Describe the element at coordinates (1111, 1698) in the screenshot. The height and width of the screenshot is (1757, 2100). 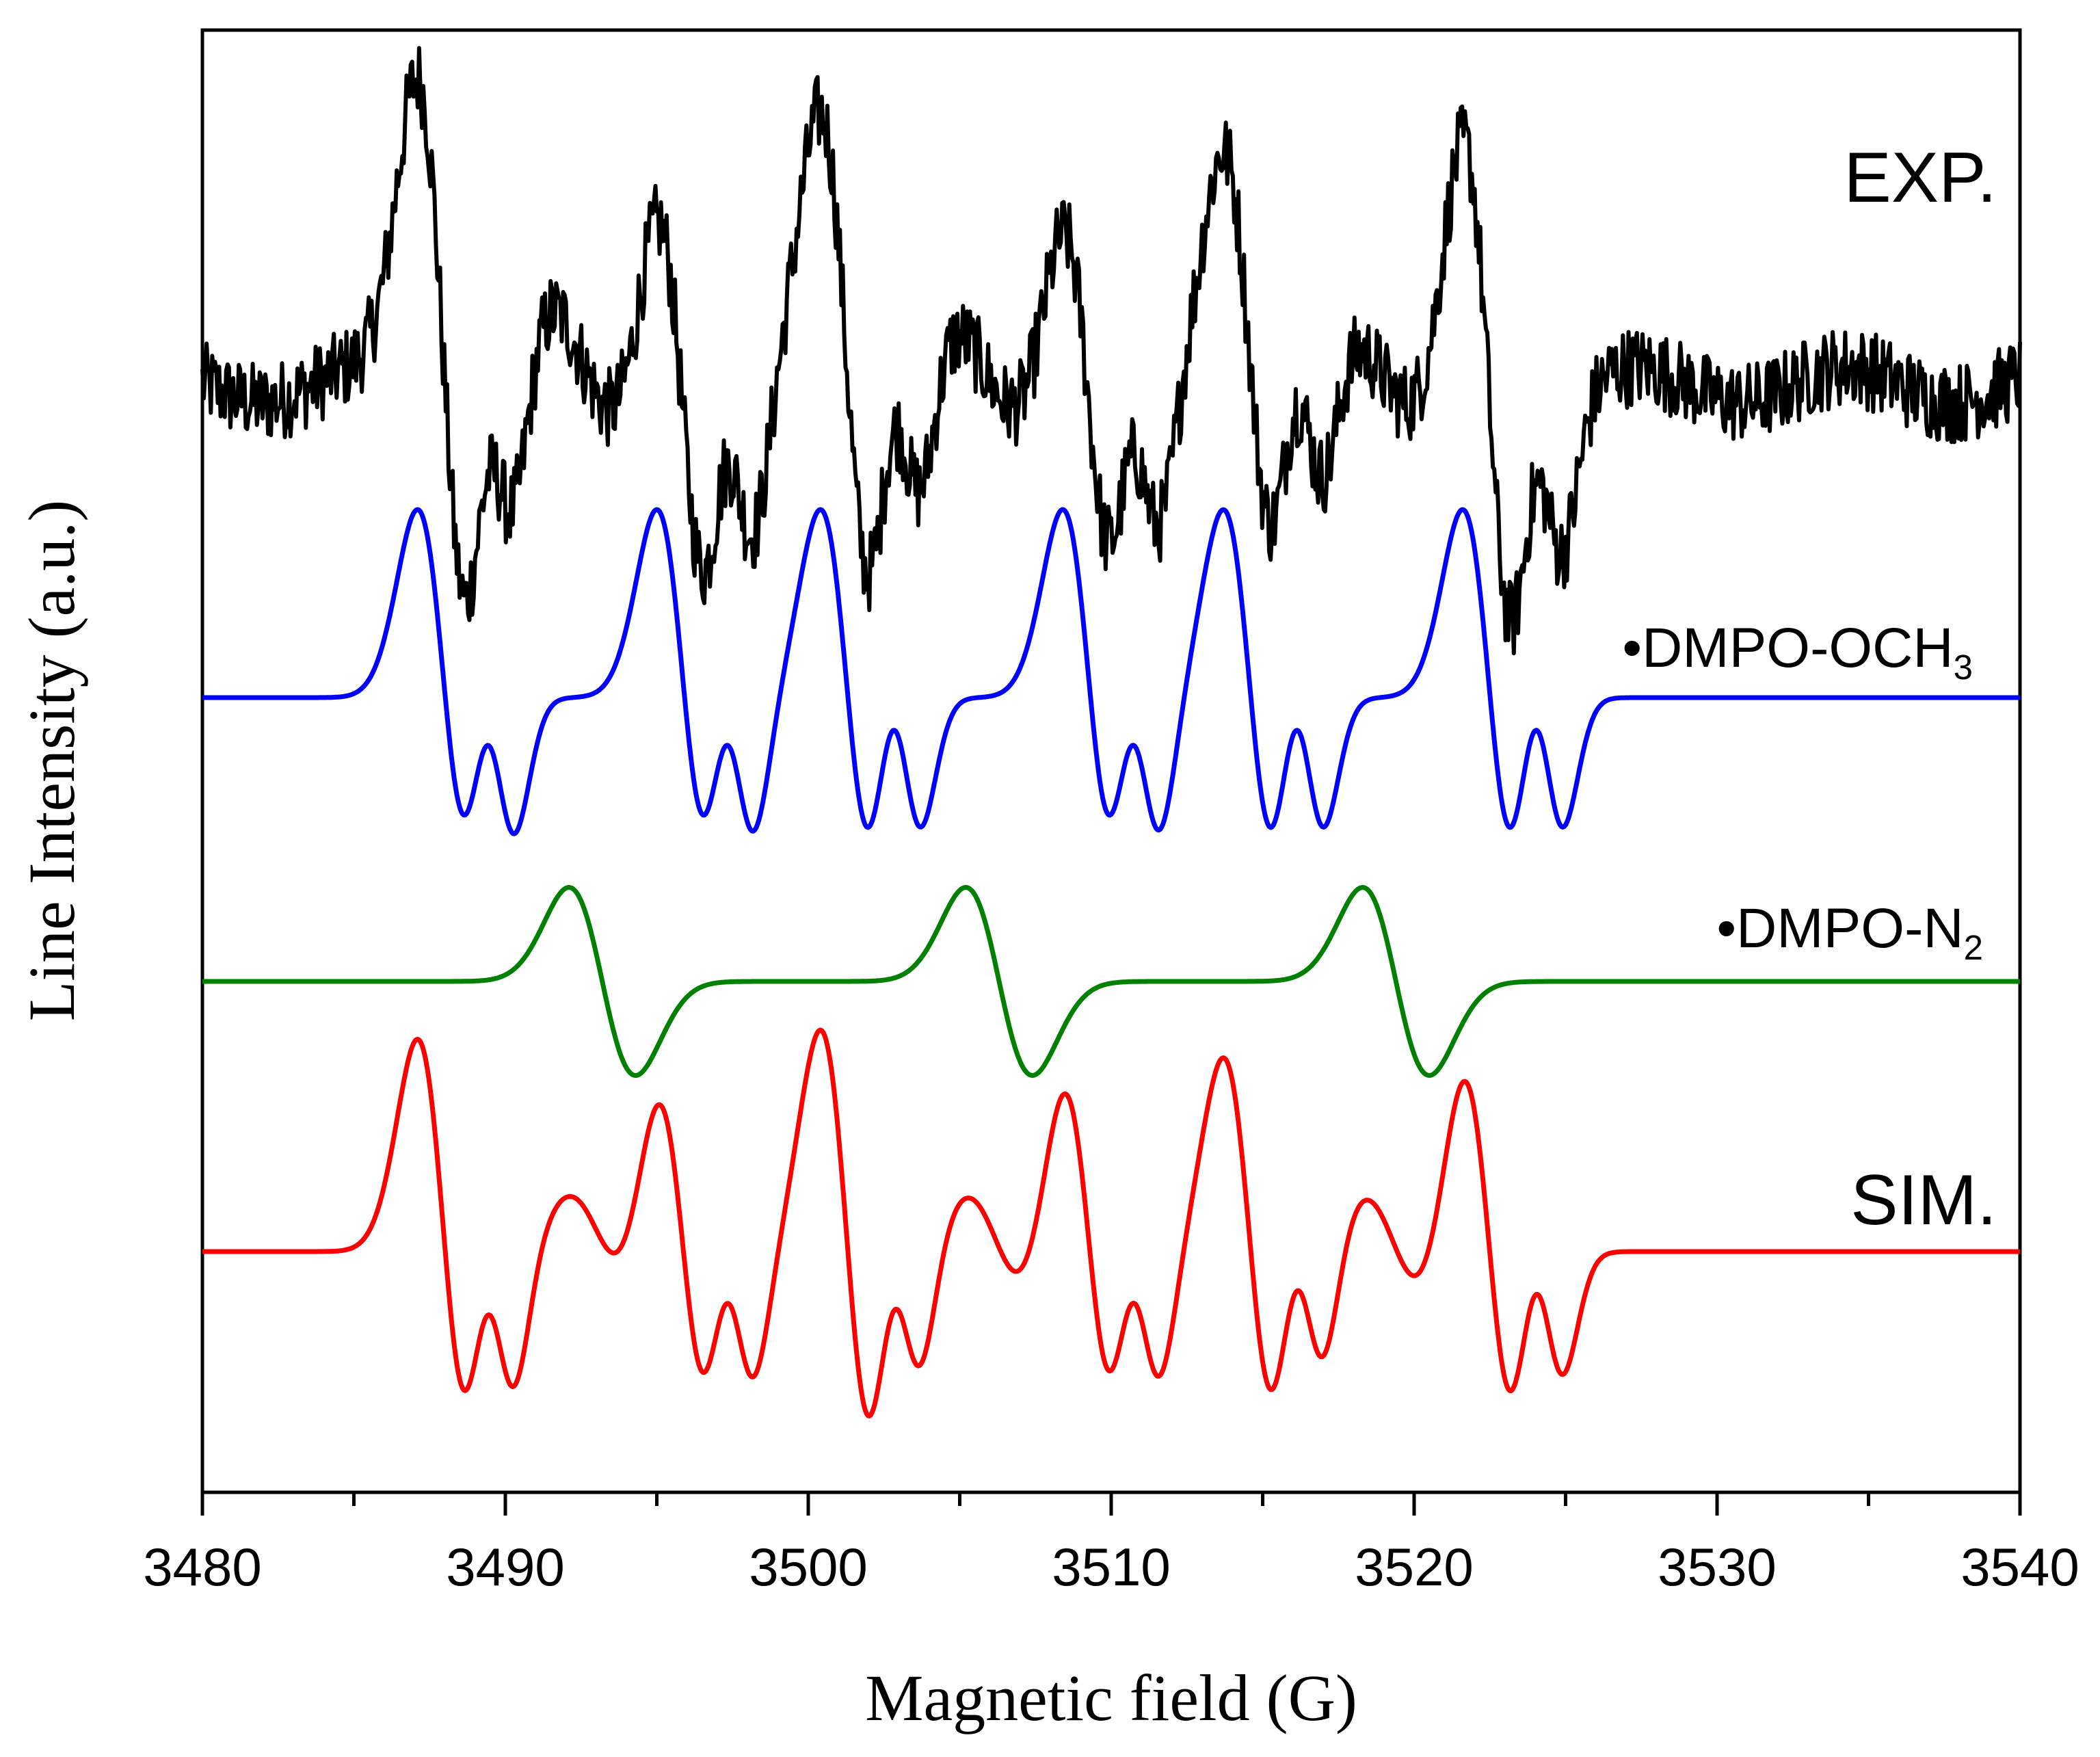
I see `x-axis-title: Magnetic field (G)` at that location.